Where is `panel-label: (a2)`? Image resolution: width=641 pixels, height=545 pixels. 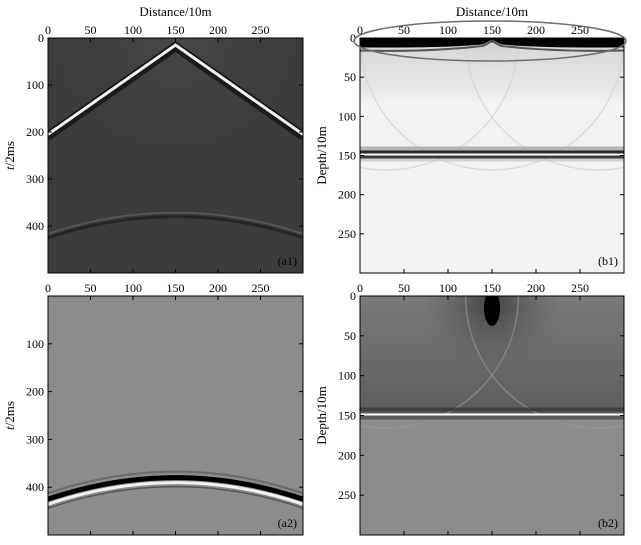 panel-label: (a2) is located at coordinates (287, 523).